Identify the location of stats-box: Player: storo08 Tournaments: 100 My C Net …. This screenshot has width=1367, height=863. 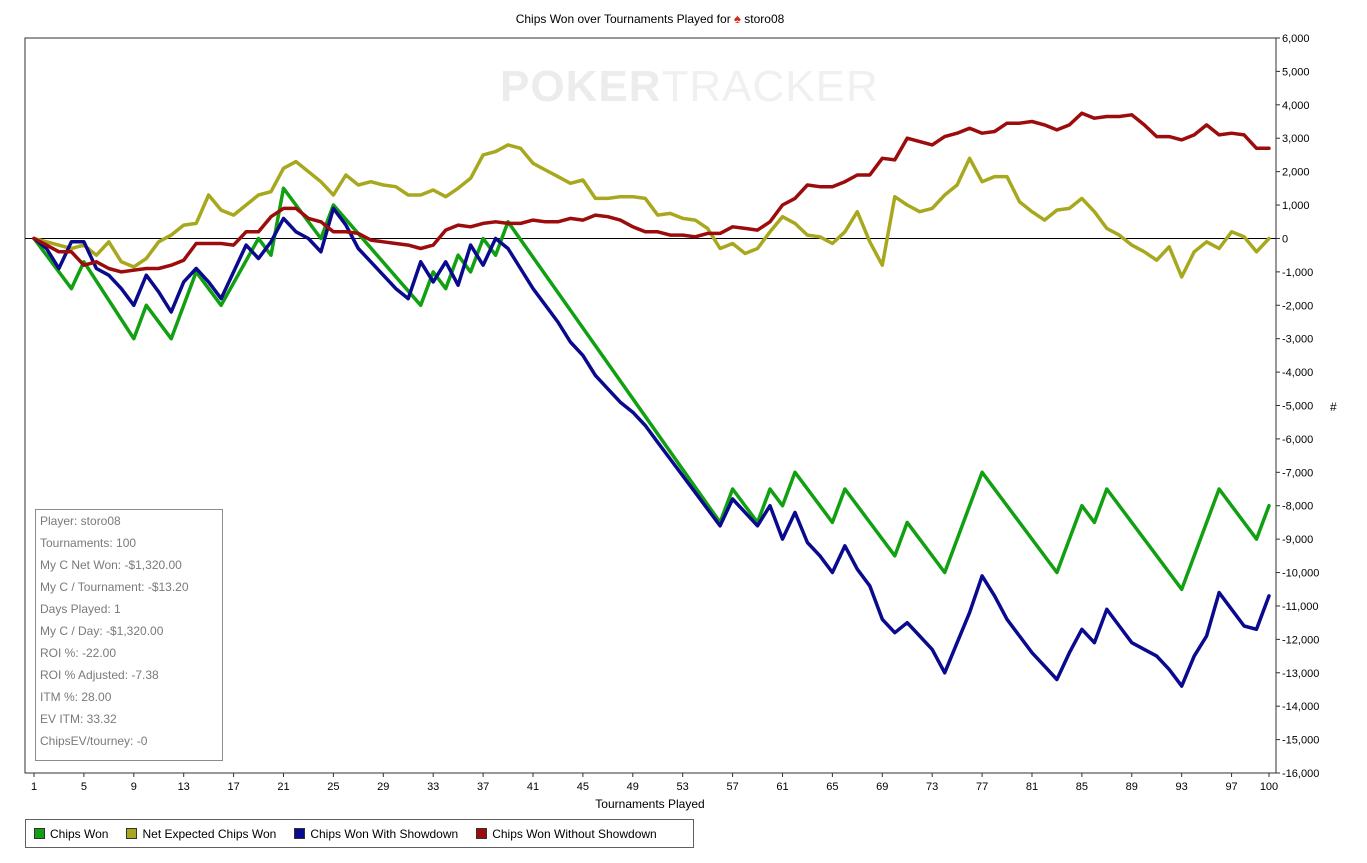
(129, 635).